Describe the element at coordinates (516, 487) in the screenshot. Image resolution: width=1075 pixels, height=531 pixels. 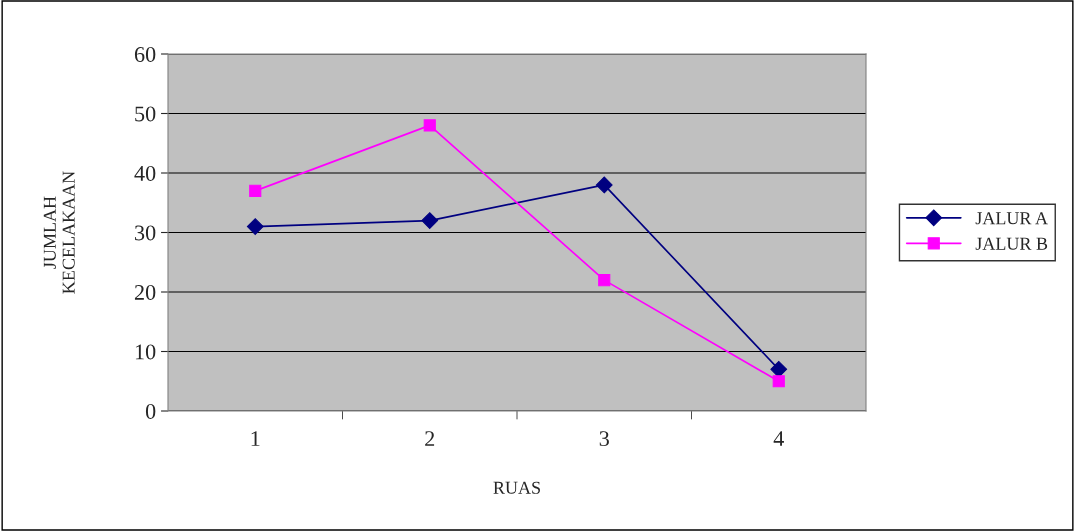
I see `x-axis-title: RUAS` at that location.